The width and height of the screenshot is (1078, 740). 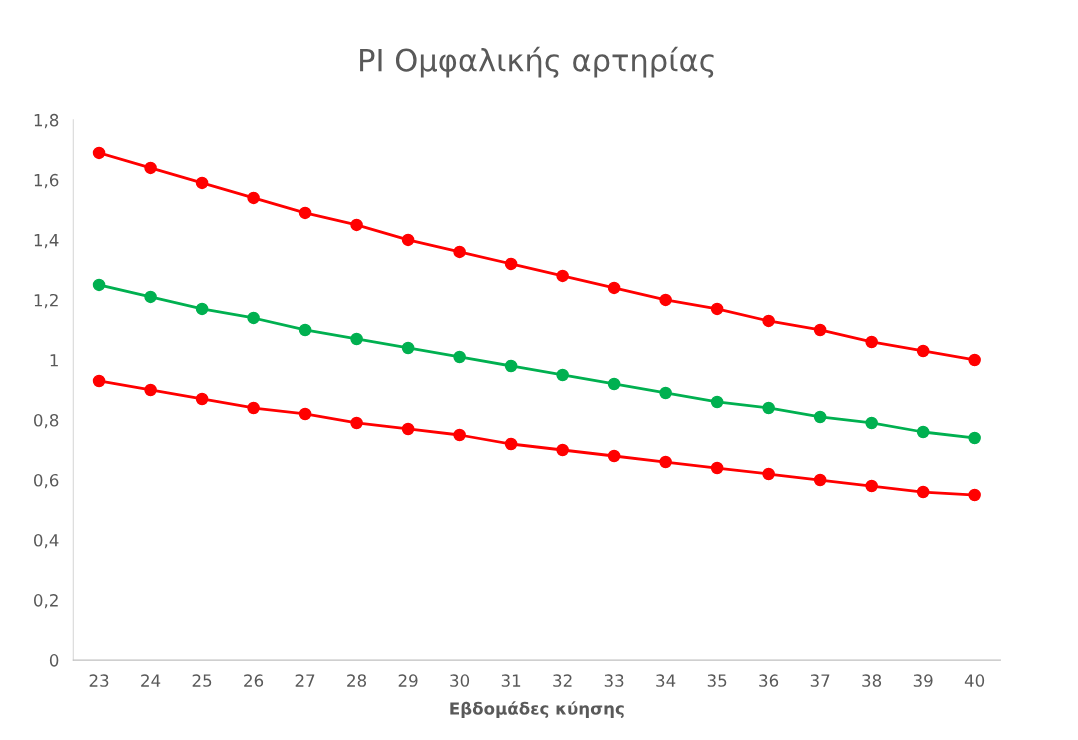 I want to click on y-tick-label: 0,4, so click(x=46, y=541).